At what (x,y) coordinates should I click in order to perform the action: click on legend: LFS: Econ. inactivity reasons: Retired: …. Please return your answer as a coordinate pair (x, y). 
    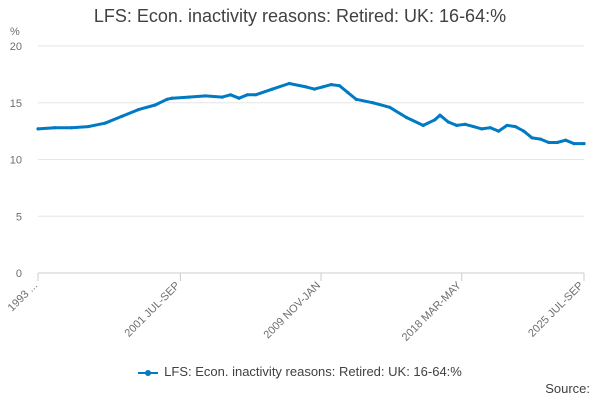
    Looking at the image, I should click on (300, 371).